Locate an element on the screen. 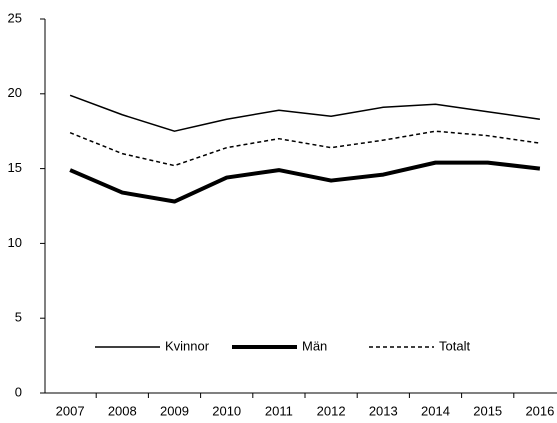 This screenshot has height=423, width=557. y-tick-label: 5 is located at coordinates (18, 317).